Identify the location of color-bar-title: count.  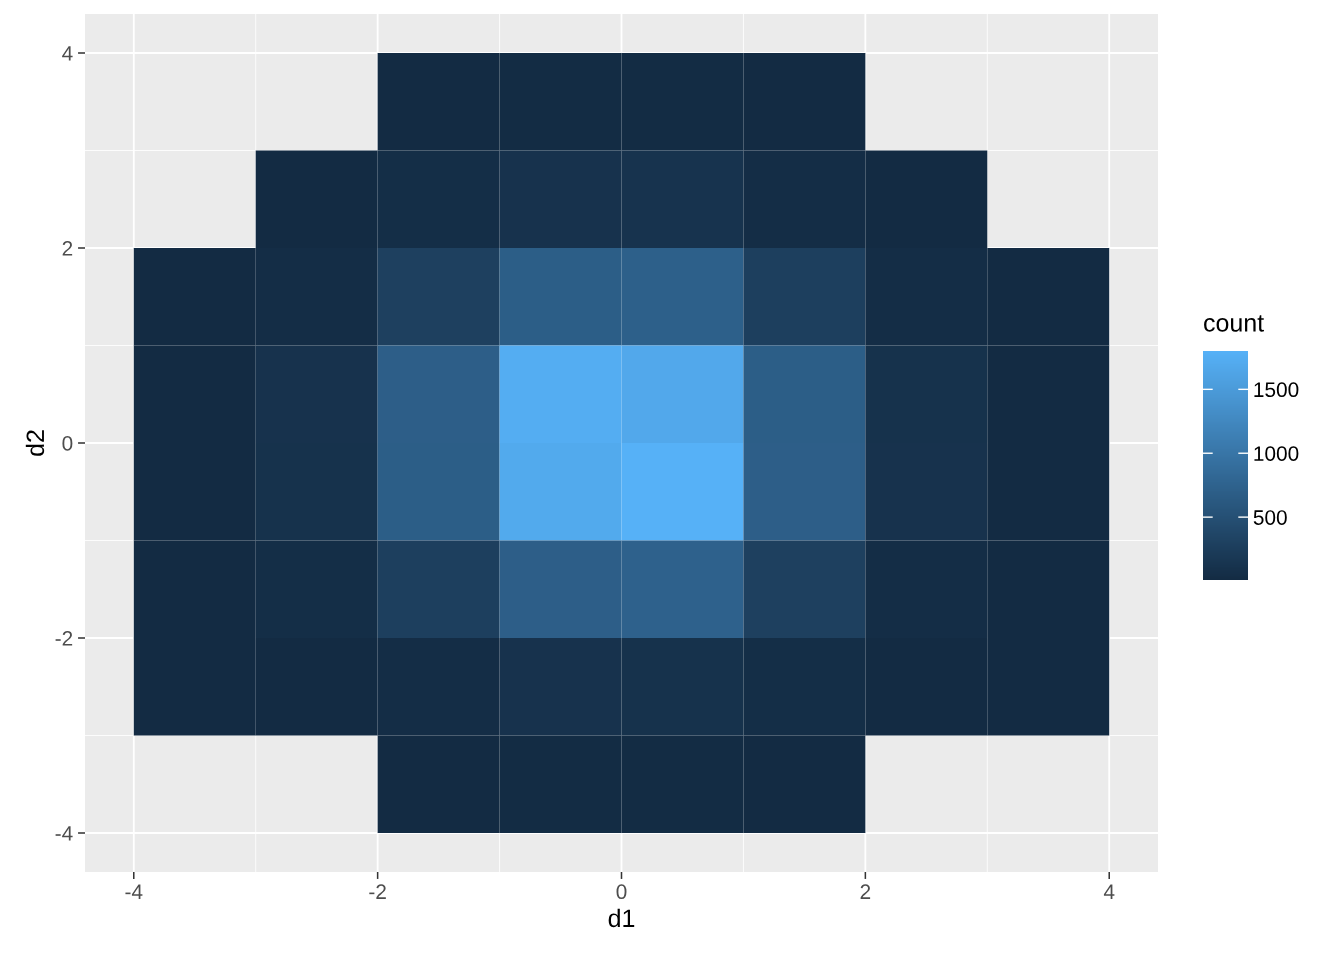
(1234, 323).